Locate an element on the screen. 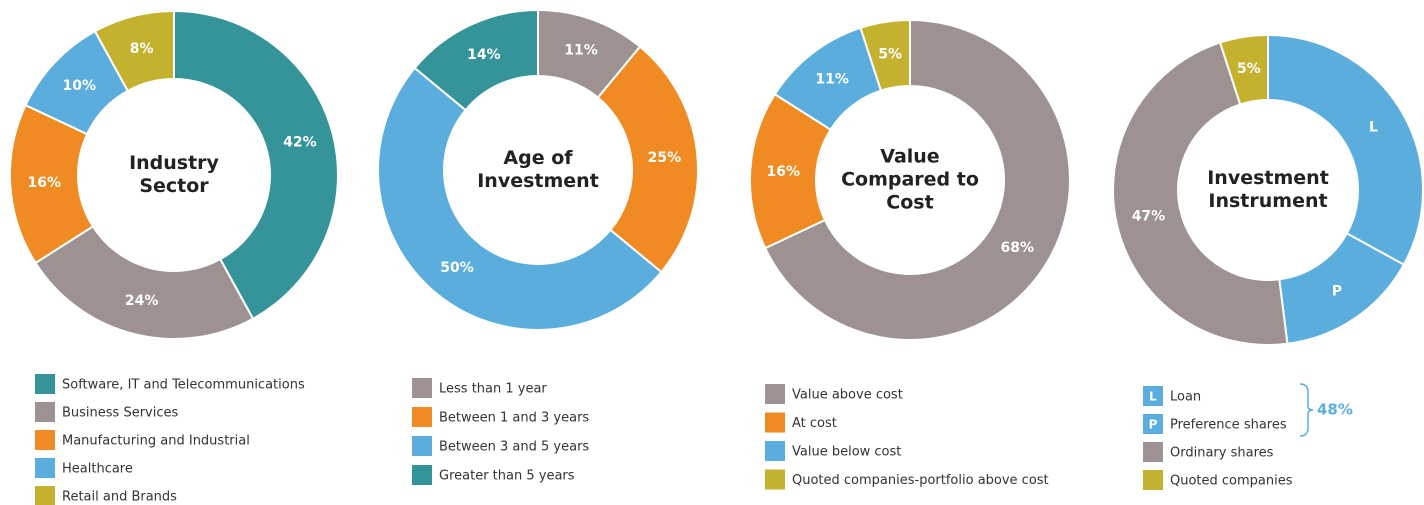  legend-marker: P is located at coordinates (1153, 425).